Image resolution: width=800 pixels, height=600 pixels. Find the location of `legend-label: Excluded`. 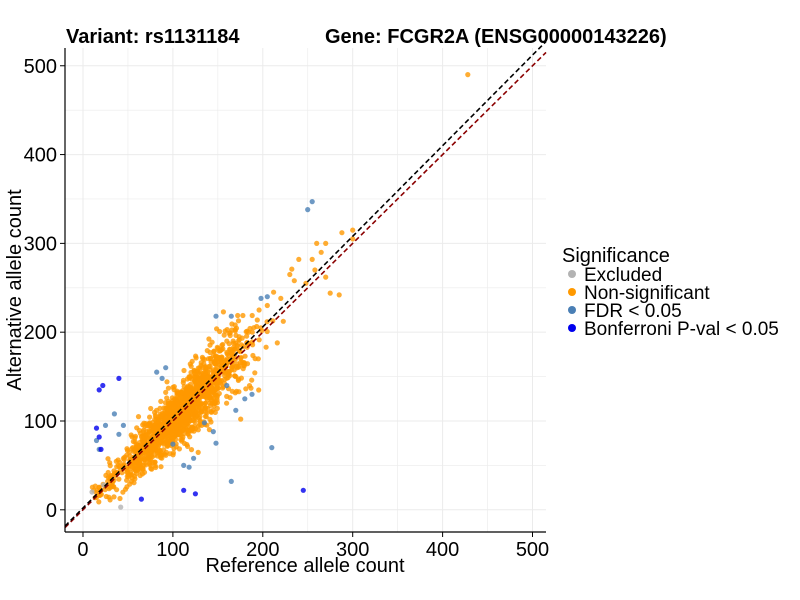

legend-label: Excluded is located at coordinates (623, 275).